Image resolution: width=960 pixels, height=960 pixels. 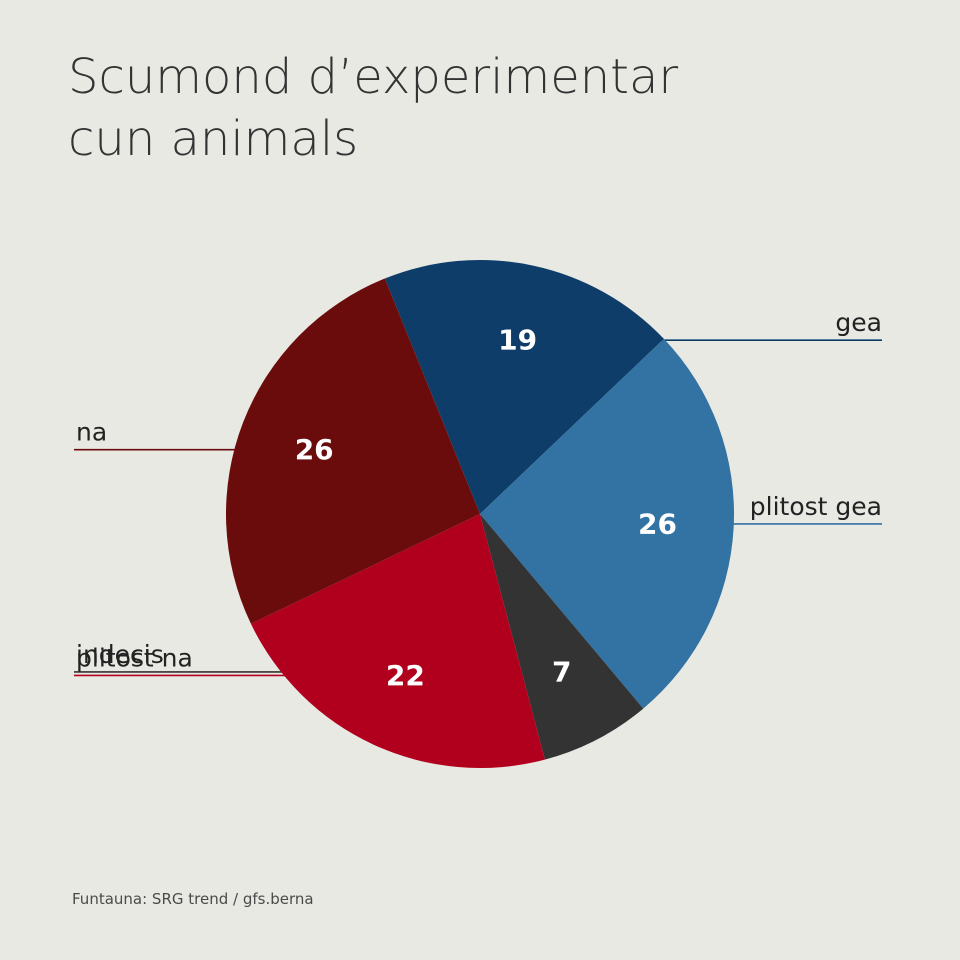 I want to click on category-label-indecis: indecis, so click(x=120, y=654).